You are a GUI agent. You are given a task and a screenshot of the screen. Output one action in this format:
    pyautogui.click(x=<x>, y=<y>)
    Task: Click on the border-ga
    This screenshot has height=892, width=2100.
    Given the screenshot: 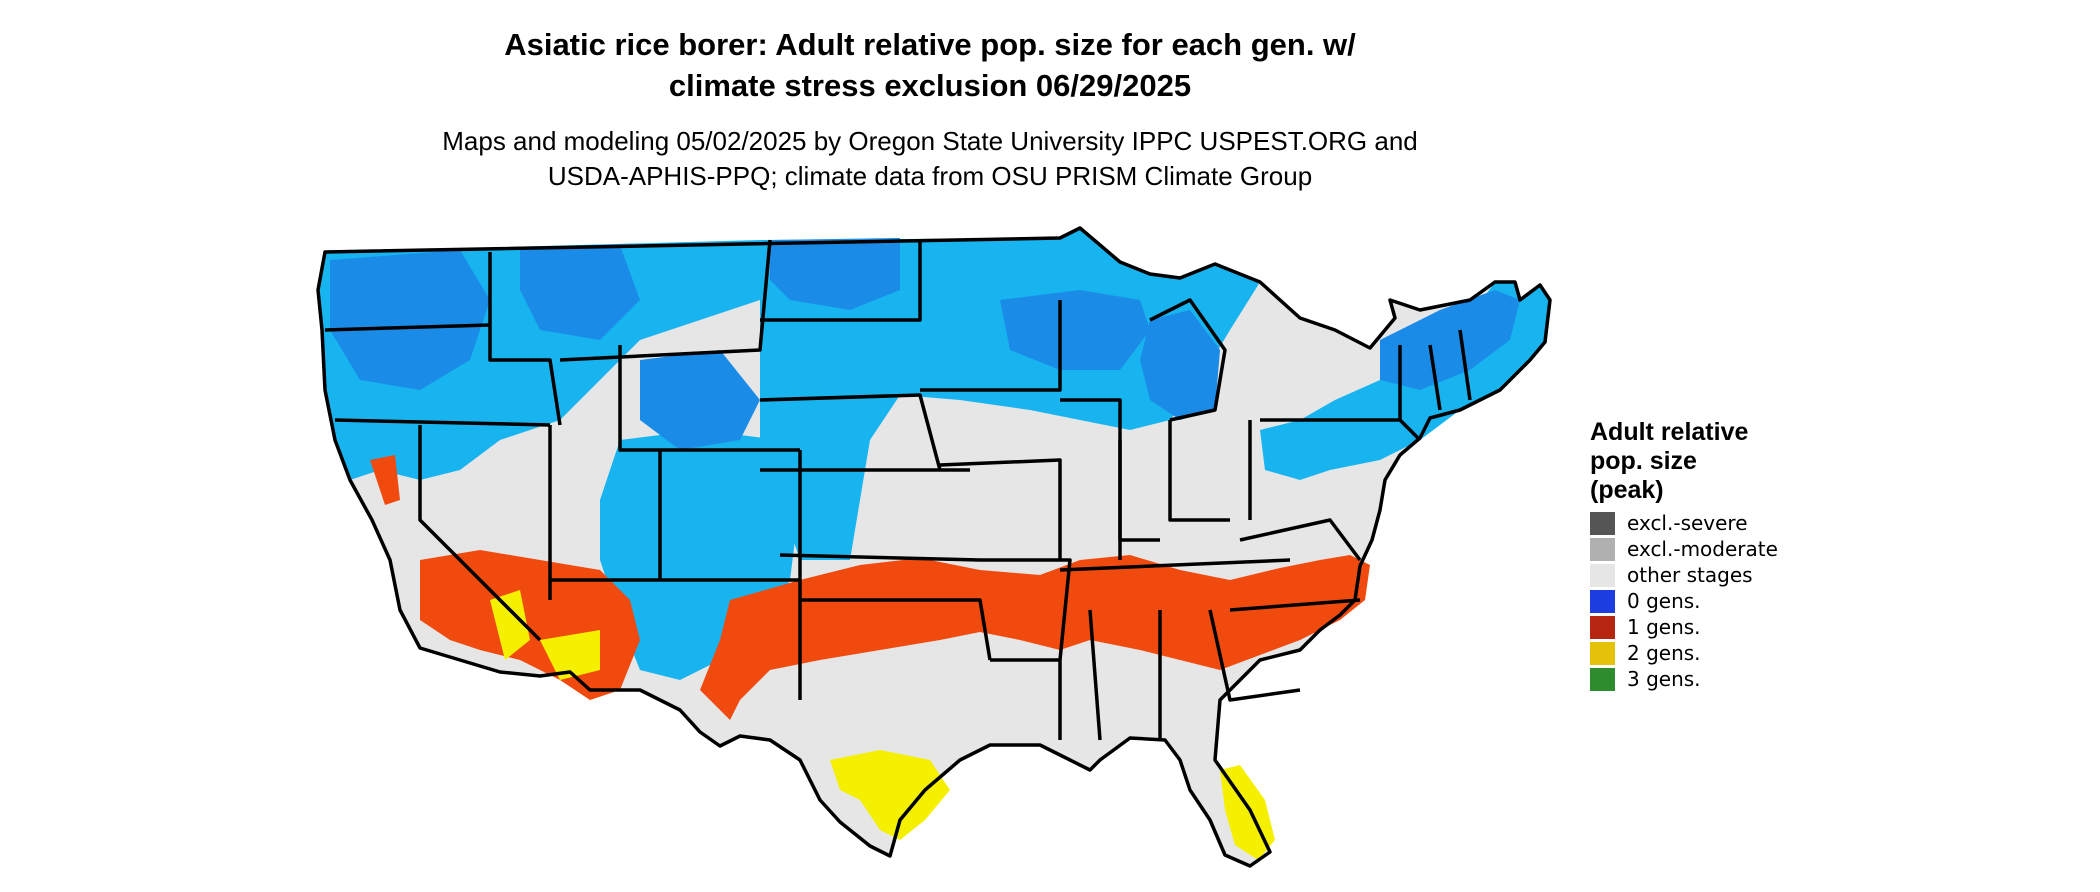 What is the action you would take?
    pyautogui.click(x=1254, y=655)
    